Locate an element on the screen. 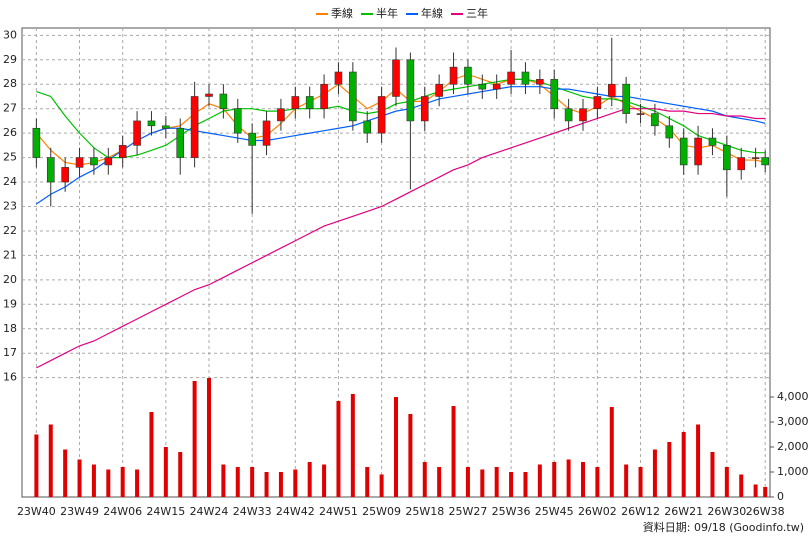 The width and height of the screenshot is (808, 540). x-tick-label: 24W33 is located at coordinates (252, 511).